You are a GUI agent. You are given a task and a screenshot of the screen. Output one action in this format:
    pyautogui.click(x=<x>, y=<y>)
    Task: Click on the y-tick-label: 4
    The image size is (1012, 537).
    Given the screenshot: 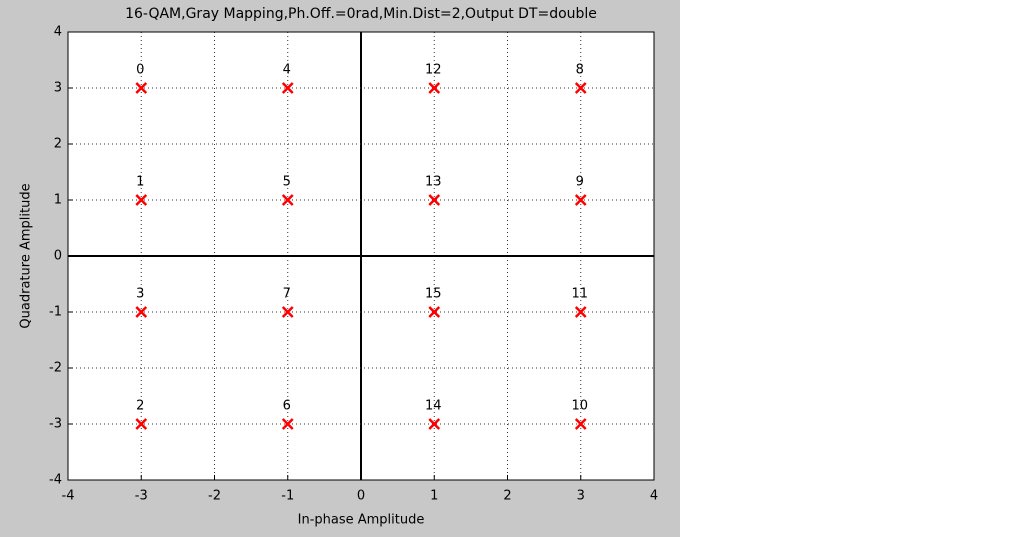 What is the action you would take?
    pyautogui.click(x=58, y=32)
    